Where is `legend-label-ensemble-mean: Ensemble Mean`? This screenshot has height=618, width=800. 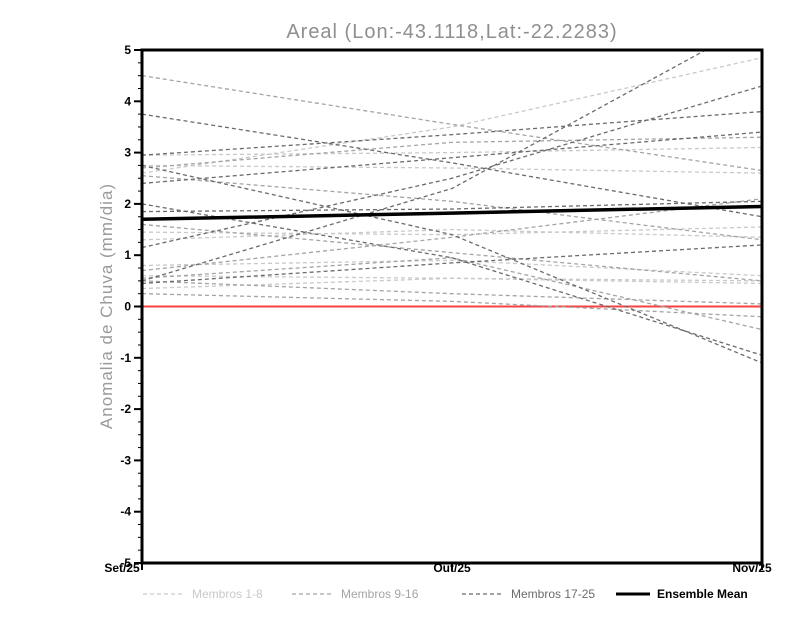 legend-label-ensemble-mean: Ensemble Mean is located at coordinates (702, 594).